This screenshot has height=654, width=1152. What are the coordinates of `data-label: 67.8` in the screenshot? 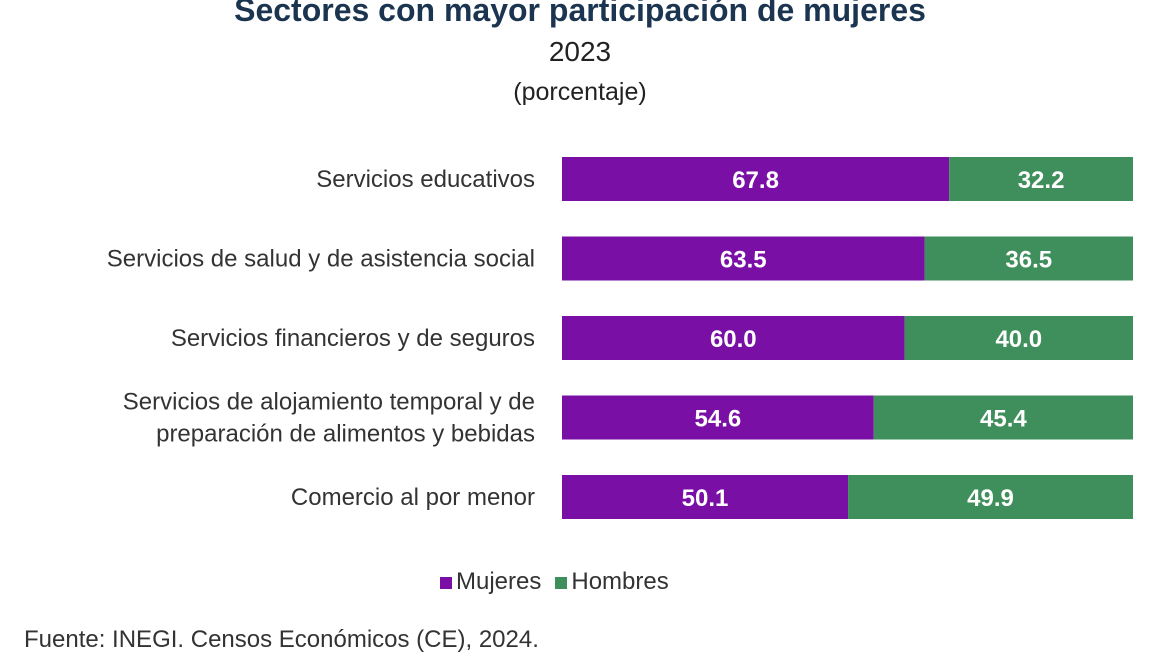 It's located at (755, 180).